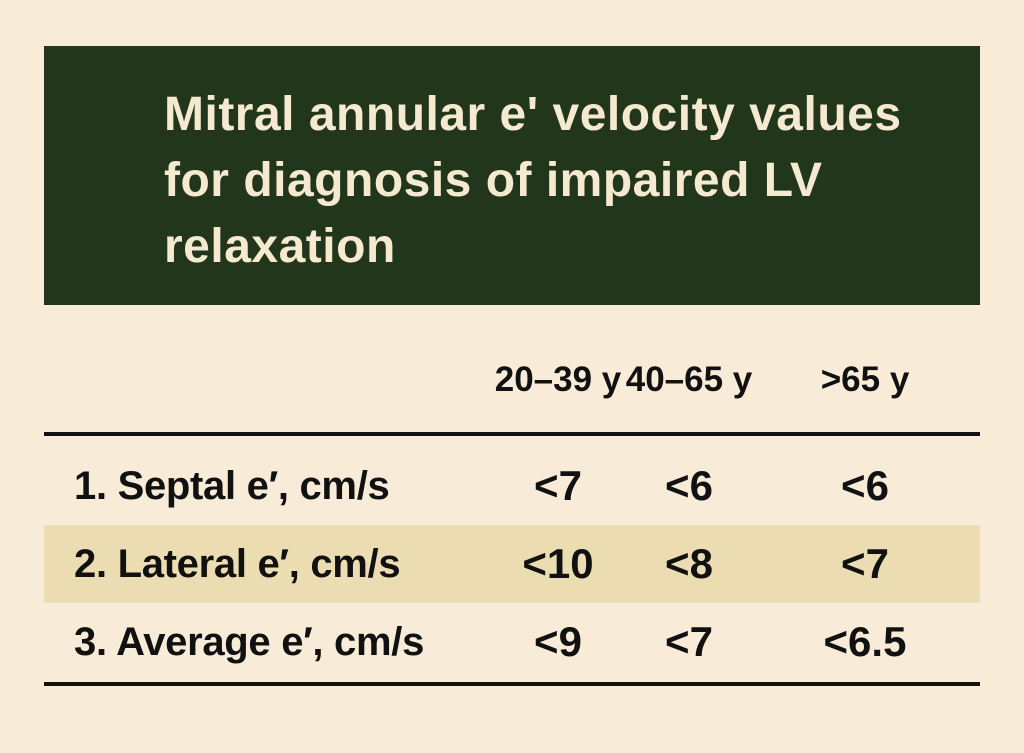  I want to click on table-row-septal: 1. Septal e′, cm/s <7 <6 <6, so click(512, 486).